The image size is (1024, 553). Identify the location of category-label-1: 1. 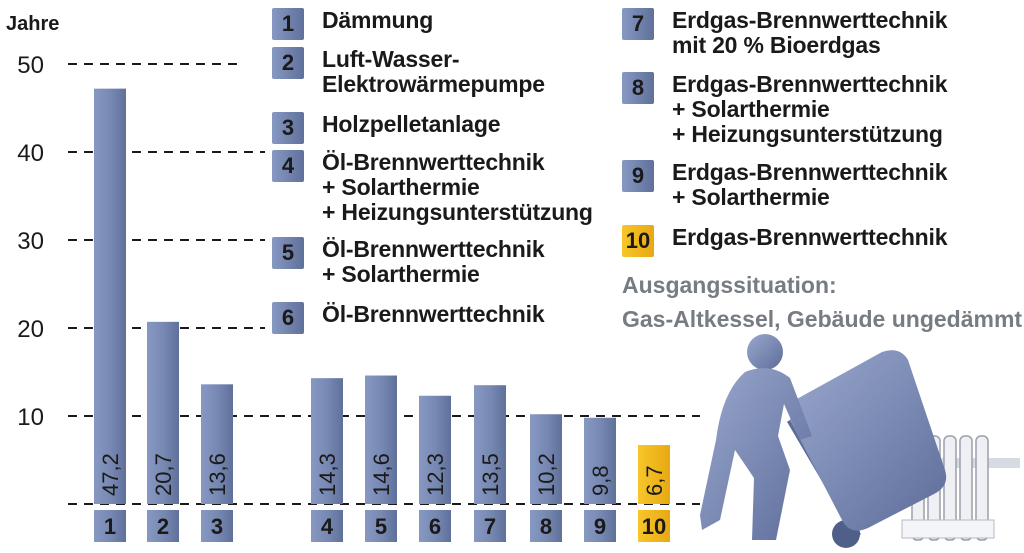
(110, 526).